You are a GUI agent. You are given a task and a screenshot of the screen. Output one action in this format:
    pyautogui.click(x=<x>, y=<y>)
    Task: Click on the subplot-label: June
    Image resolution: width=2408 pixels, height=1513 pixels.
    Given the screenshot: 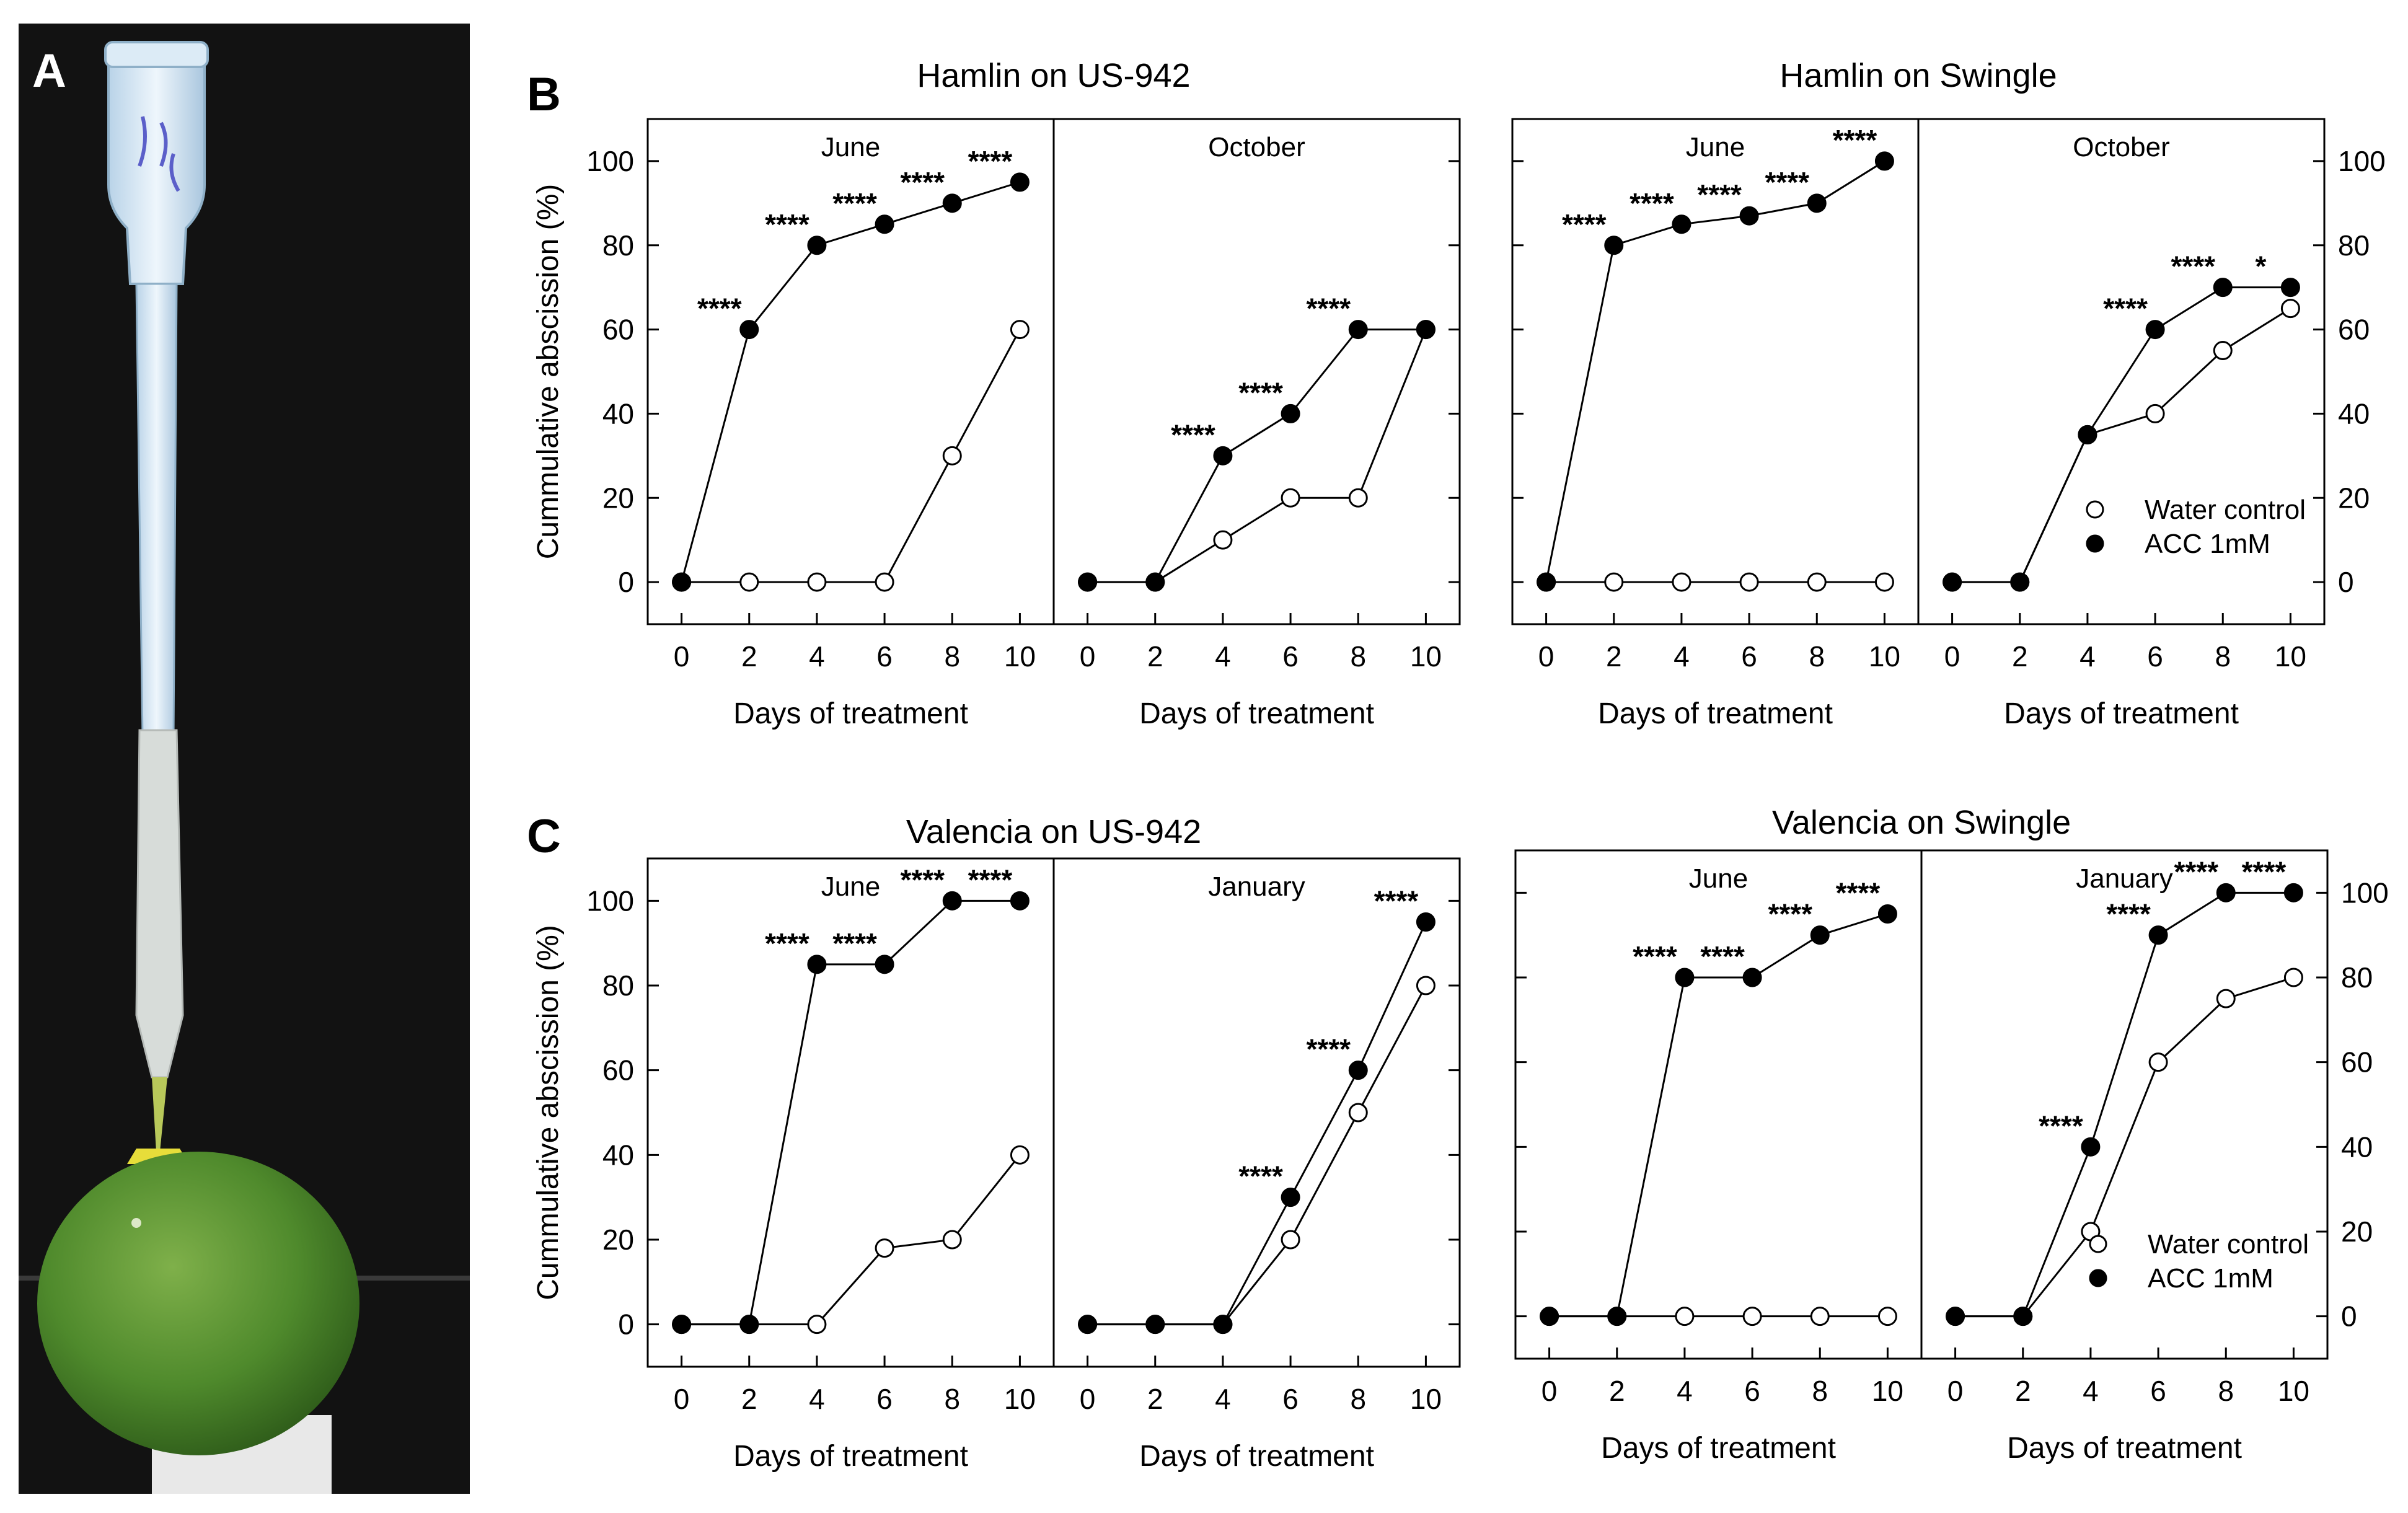 What is the action you would take?
    pyautogui.click(x=850, y=147)
    